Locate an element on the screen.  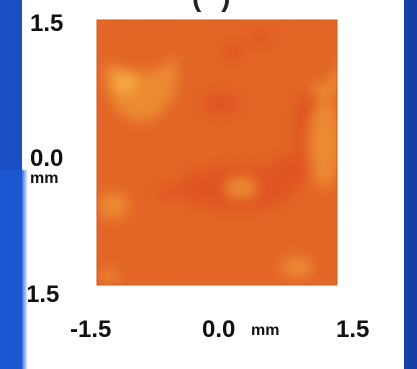
y-tick-mid-unit: mm is located at coordinates (44, 178).